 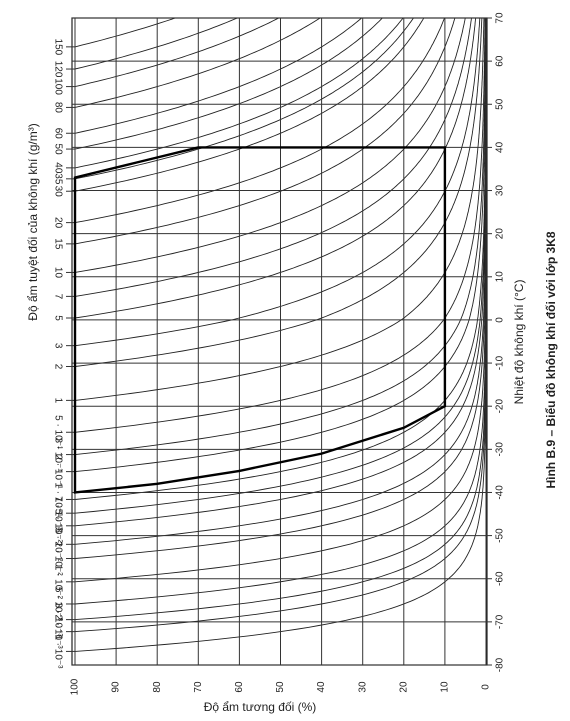 What do you see at coordinates (57, 401) in the screenshot?
I see `humidity-tick-label: 1` at bounding box center [57, 401].